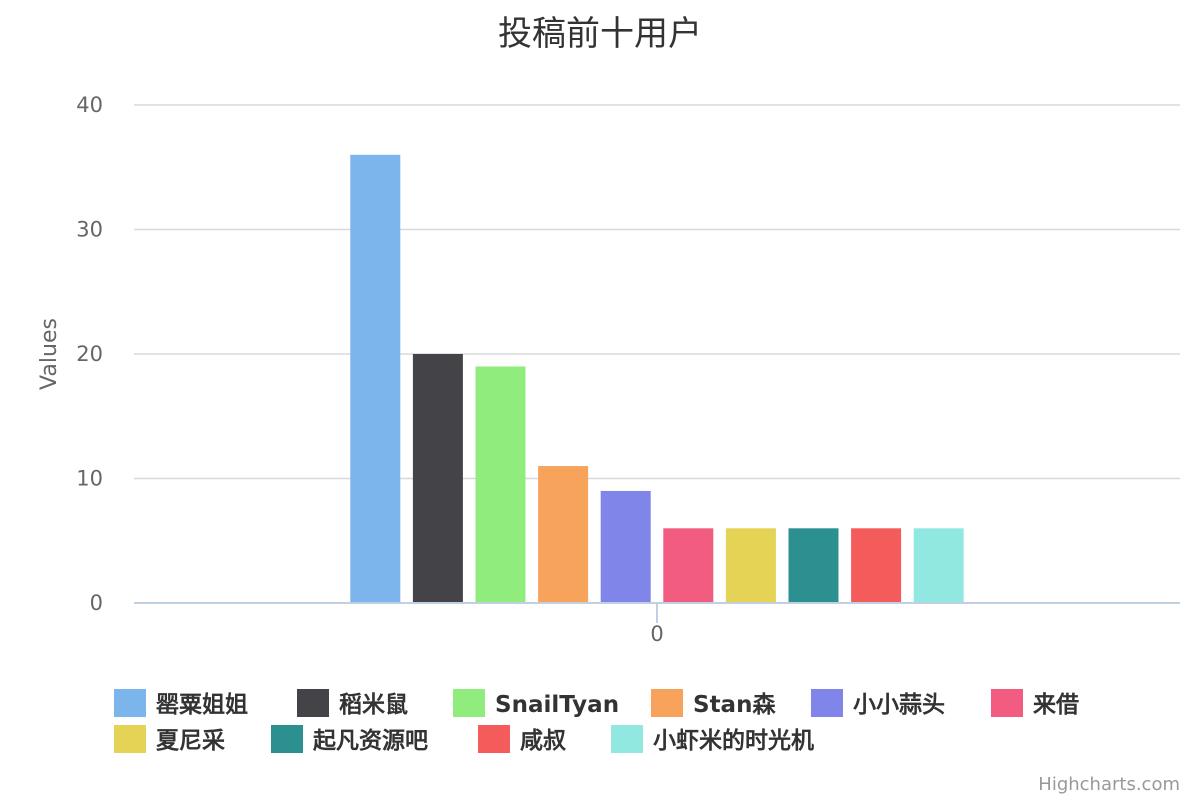 This screenshot has width=1200, height=804. What do you see at coordinates (733, 740) in the screenshot?
I see `legend-label: 小虾米的时光机` at bounding box center [733, 740].